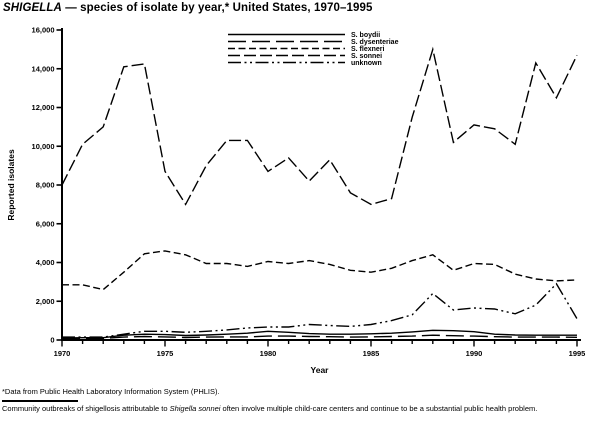 The image size is (603, 427). What do you see at coordinates (62, 353) in the screenshot?
I see `x-tick-label: 1970` at bounding box center [62, 353].